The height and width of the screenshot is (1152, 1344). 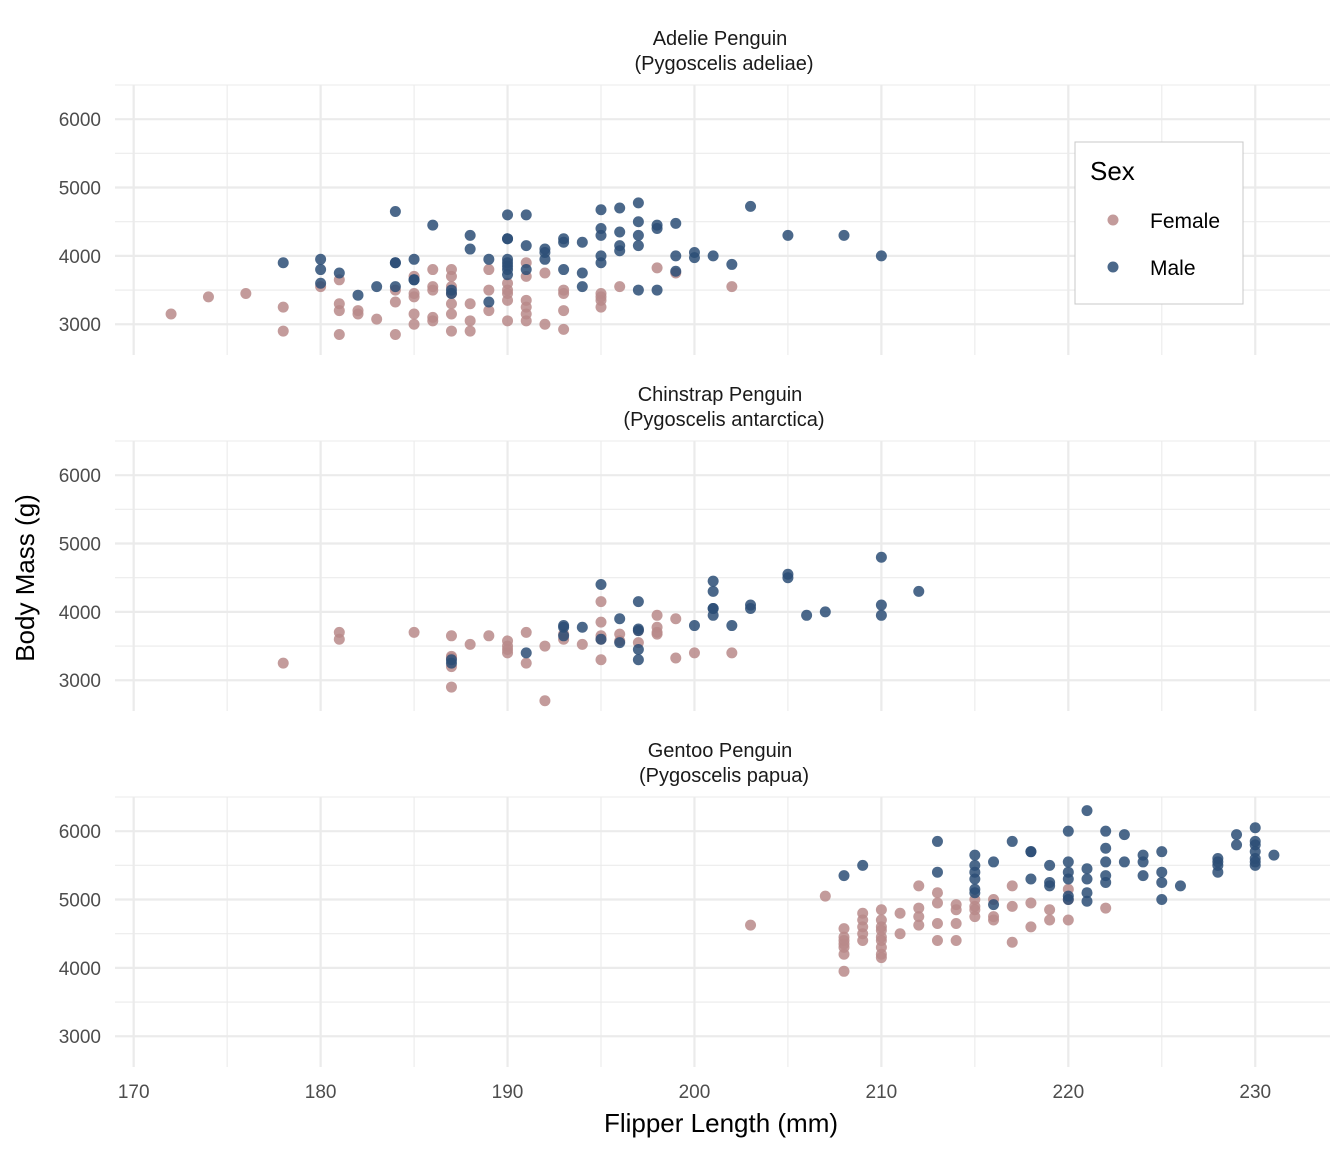 I want to click on legend: Sex Female Male, so click(x=1159, y=223).